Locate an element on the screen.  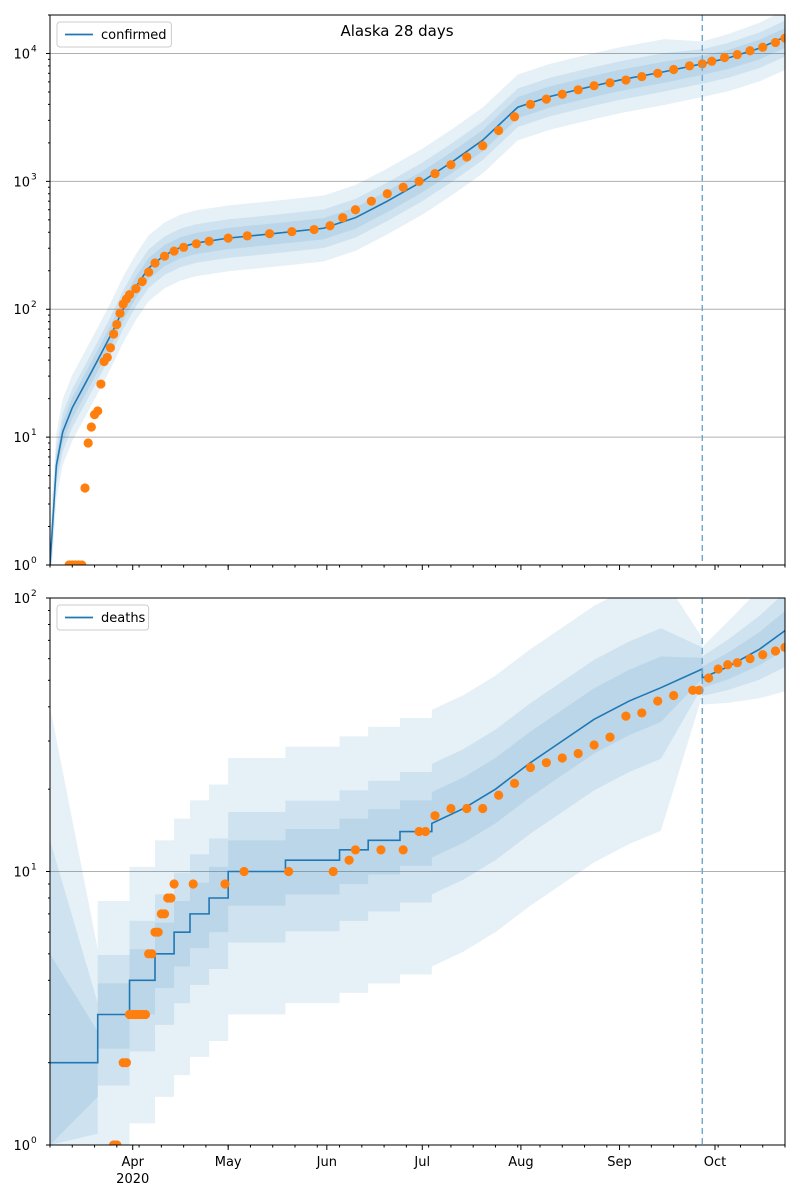
x-tick-label: Apr is located at coordinates (132, 1162).